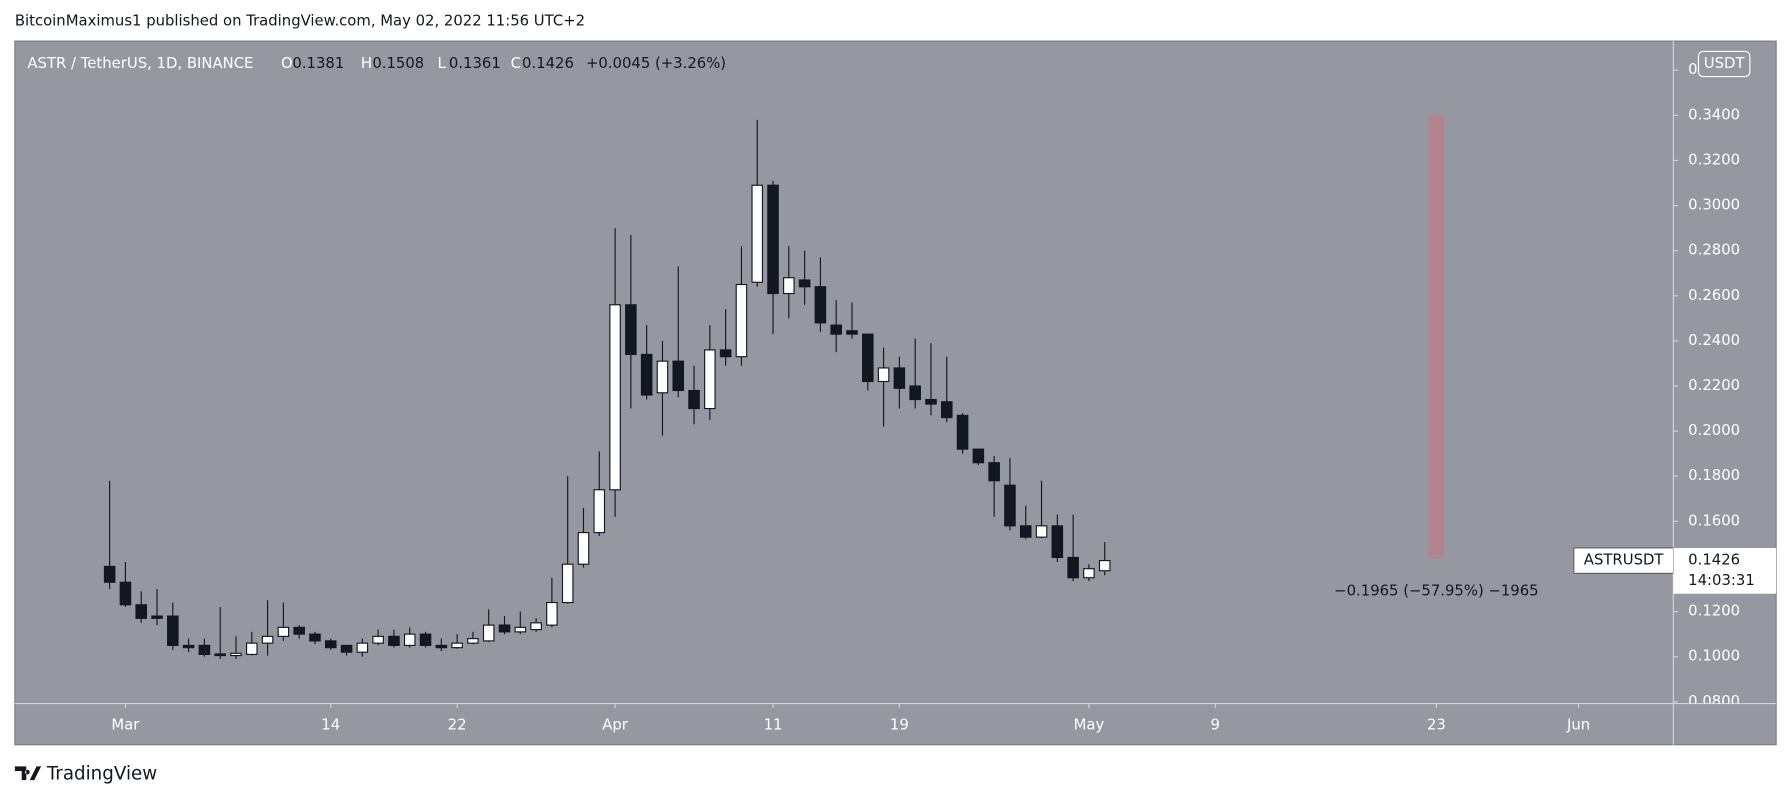 Image resolution: width=1791 pixels, height=800 pixels. Describe the element at coordinates (1714, 340) in the screenshot. I see `y-tick-label: 0.2400` at that location.